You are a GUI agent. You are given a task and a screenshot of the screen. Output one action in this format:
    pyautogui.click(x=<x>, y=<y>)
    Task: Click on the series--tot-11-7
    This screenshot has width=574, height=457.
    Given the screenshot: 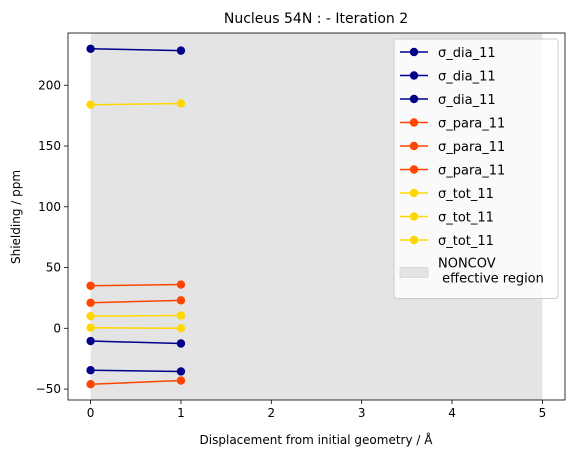 What is the action you would take?
    pyautogui.click(x=136, y=316)
    